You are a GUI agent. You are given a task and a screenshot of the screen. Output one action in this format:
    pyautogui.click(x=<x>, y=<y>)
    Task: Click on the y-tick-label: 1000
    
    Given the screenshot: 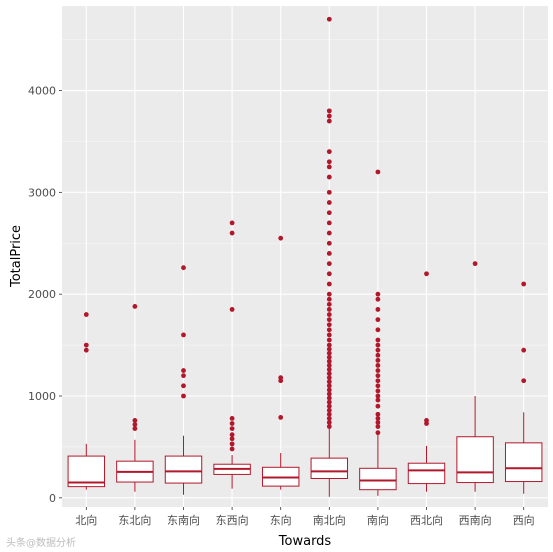 What is the action you would take?
    pyautogui.click(x=42, y=396)
    